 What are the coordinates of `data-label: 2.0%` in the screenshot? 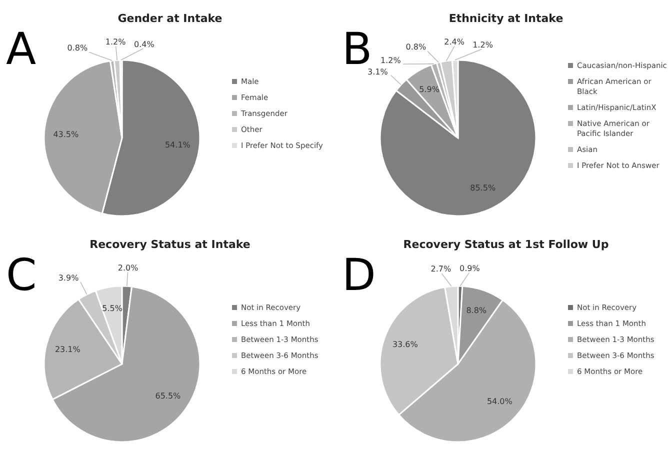 It's located at (128, 267).